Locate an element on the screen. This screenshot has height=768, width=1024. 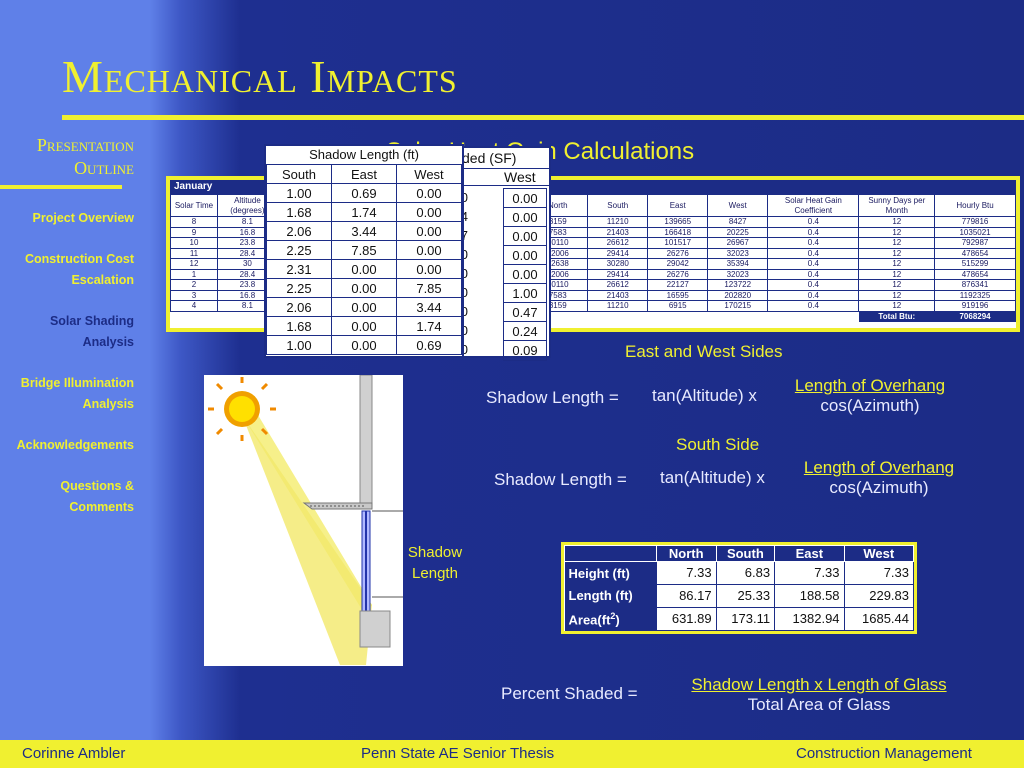
table-cell: 170215 is located at coordinates (738, 306).